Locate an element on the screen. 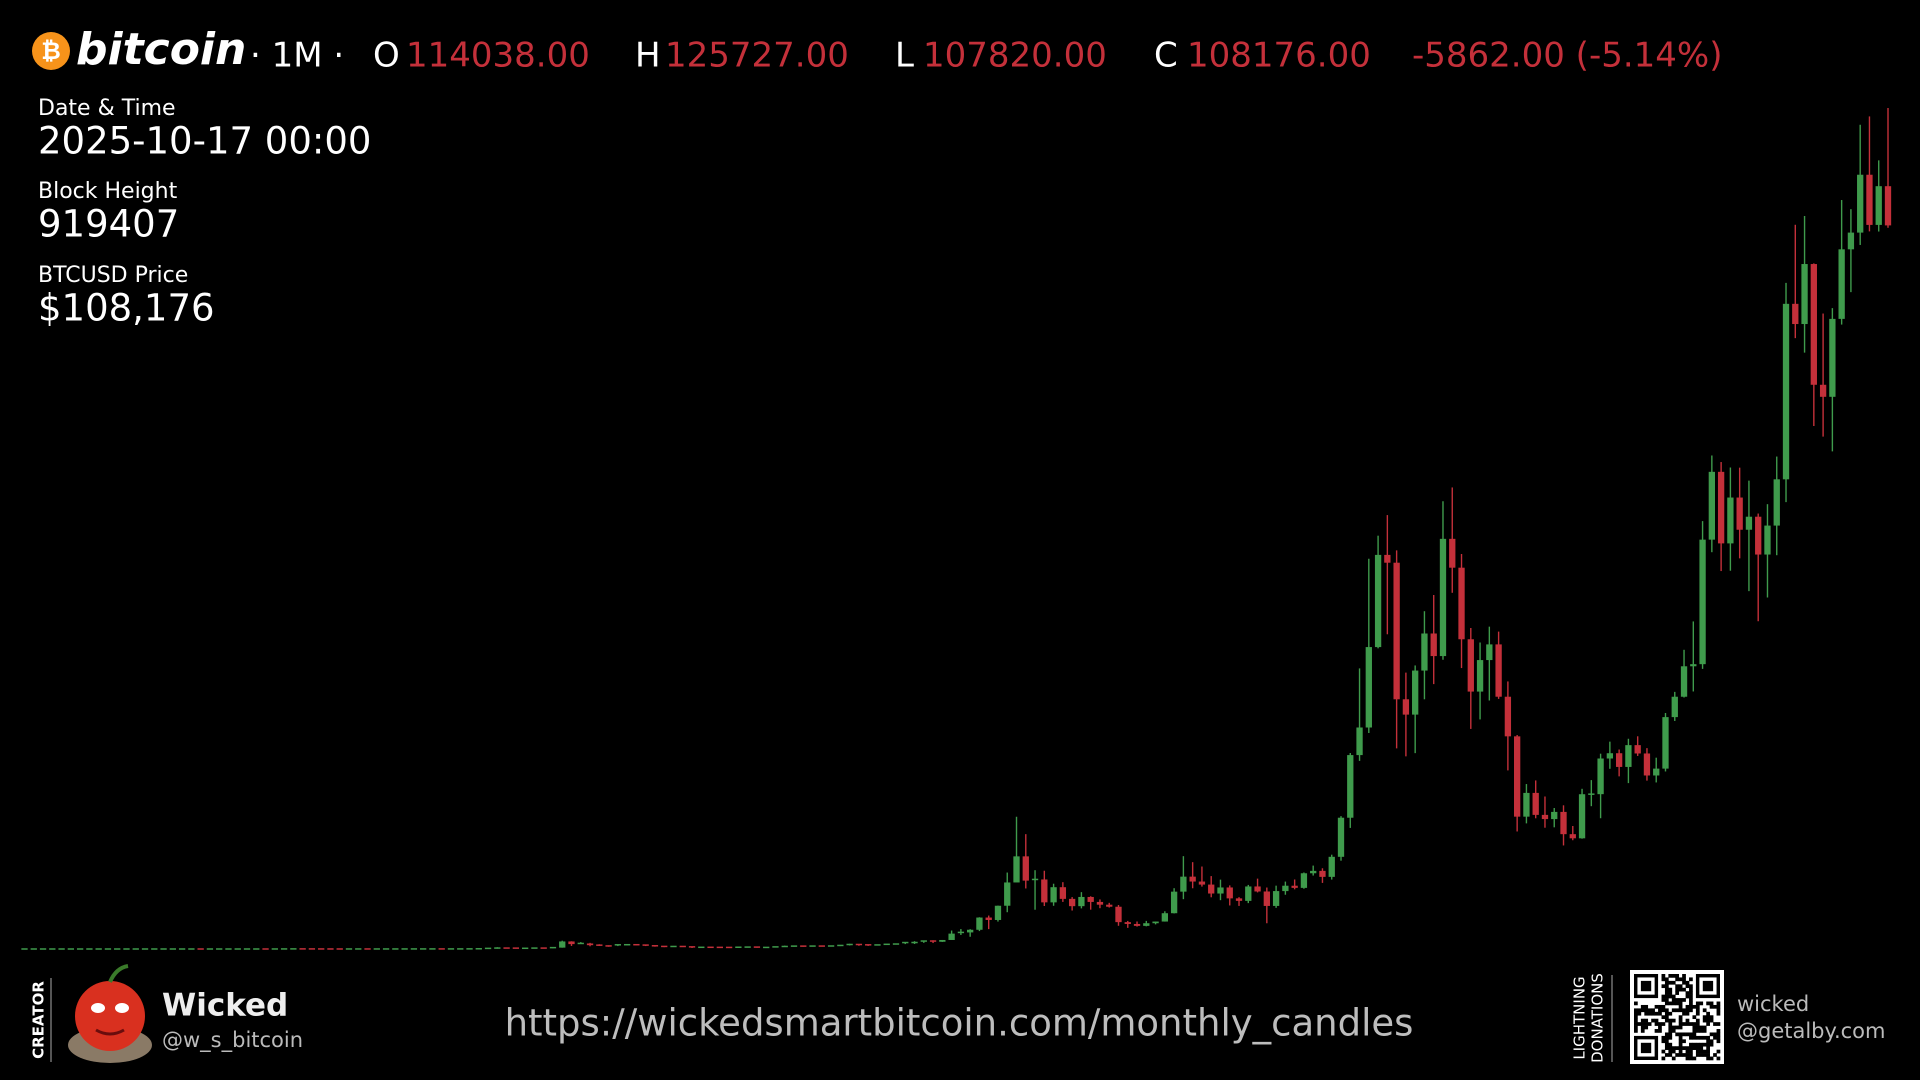 This screenshot has height=1080, width=1920. creator-label: CREATOR is located at coordinates (39, 1020).